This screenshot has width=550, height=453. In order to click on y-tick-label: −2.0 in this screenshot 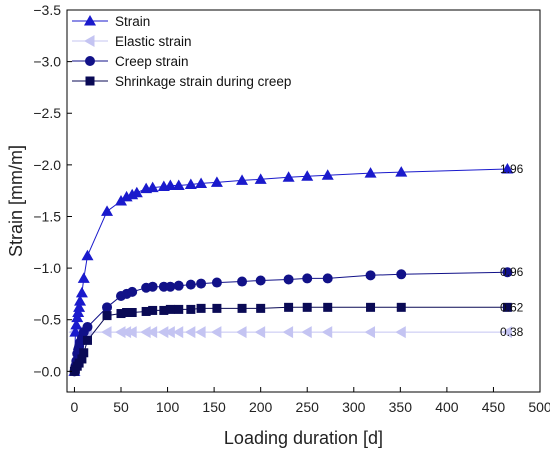, I will do `click(47, 165)`.